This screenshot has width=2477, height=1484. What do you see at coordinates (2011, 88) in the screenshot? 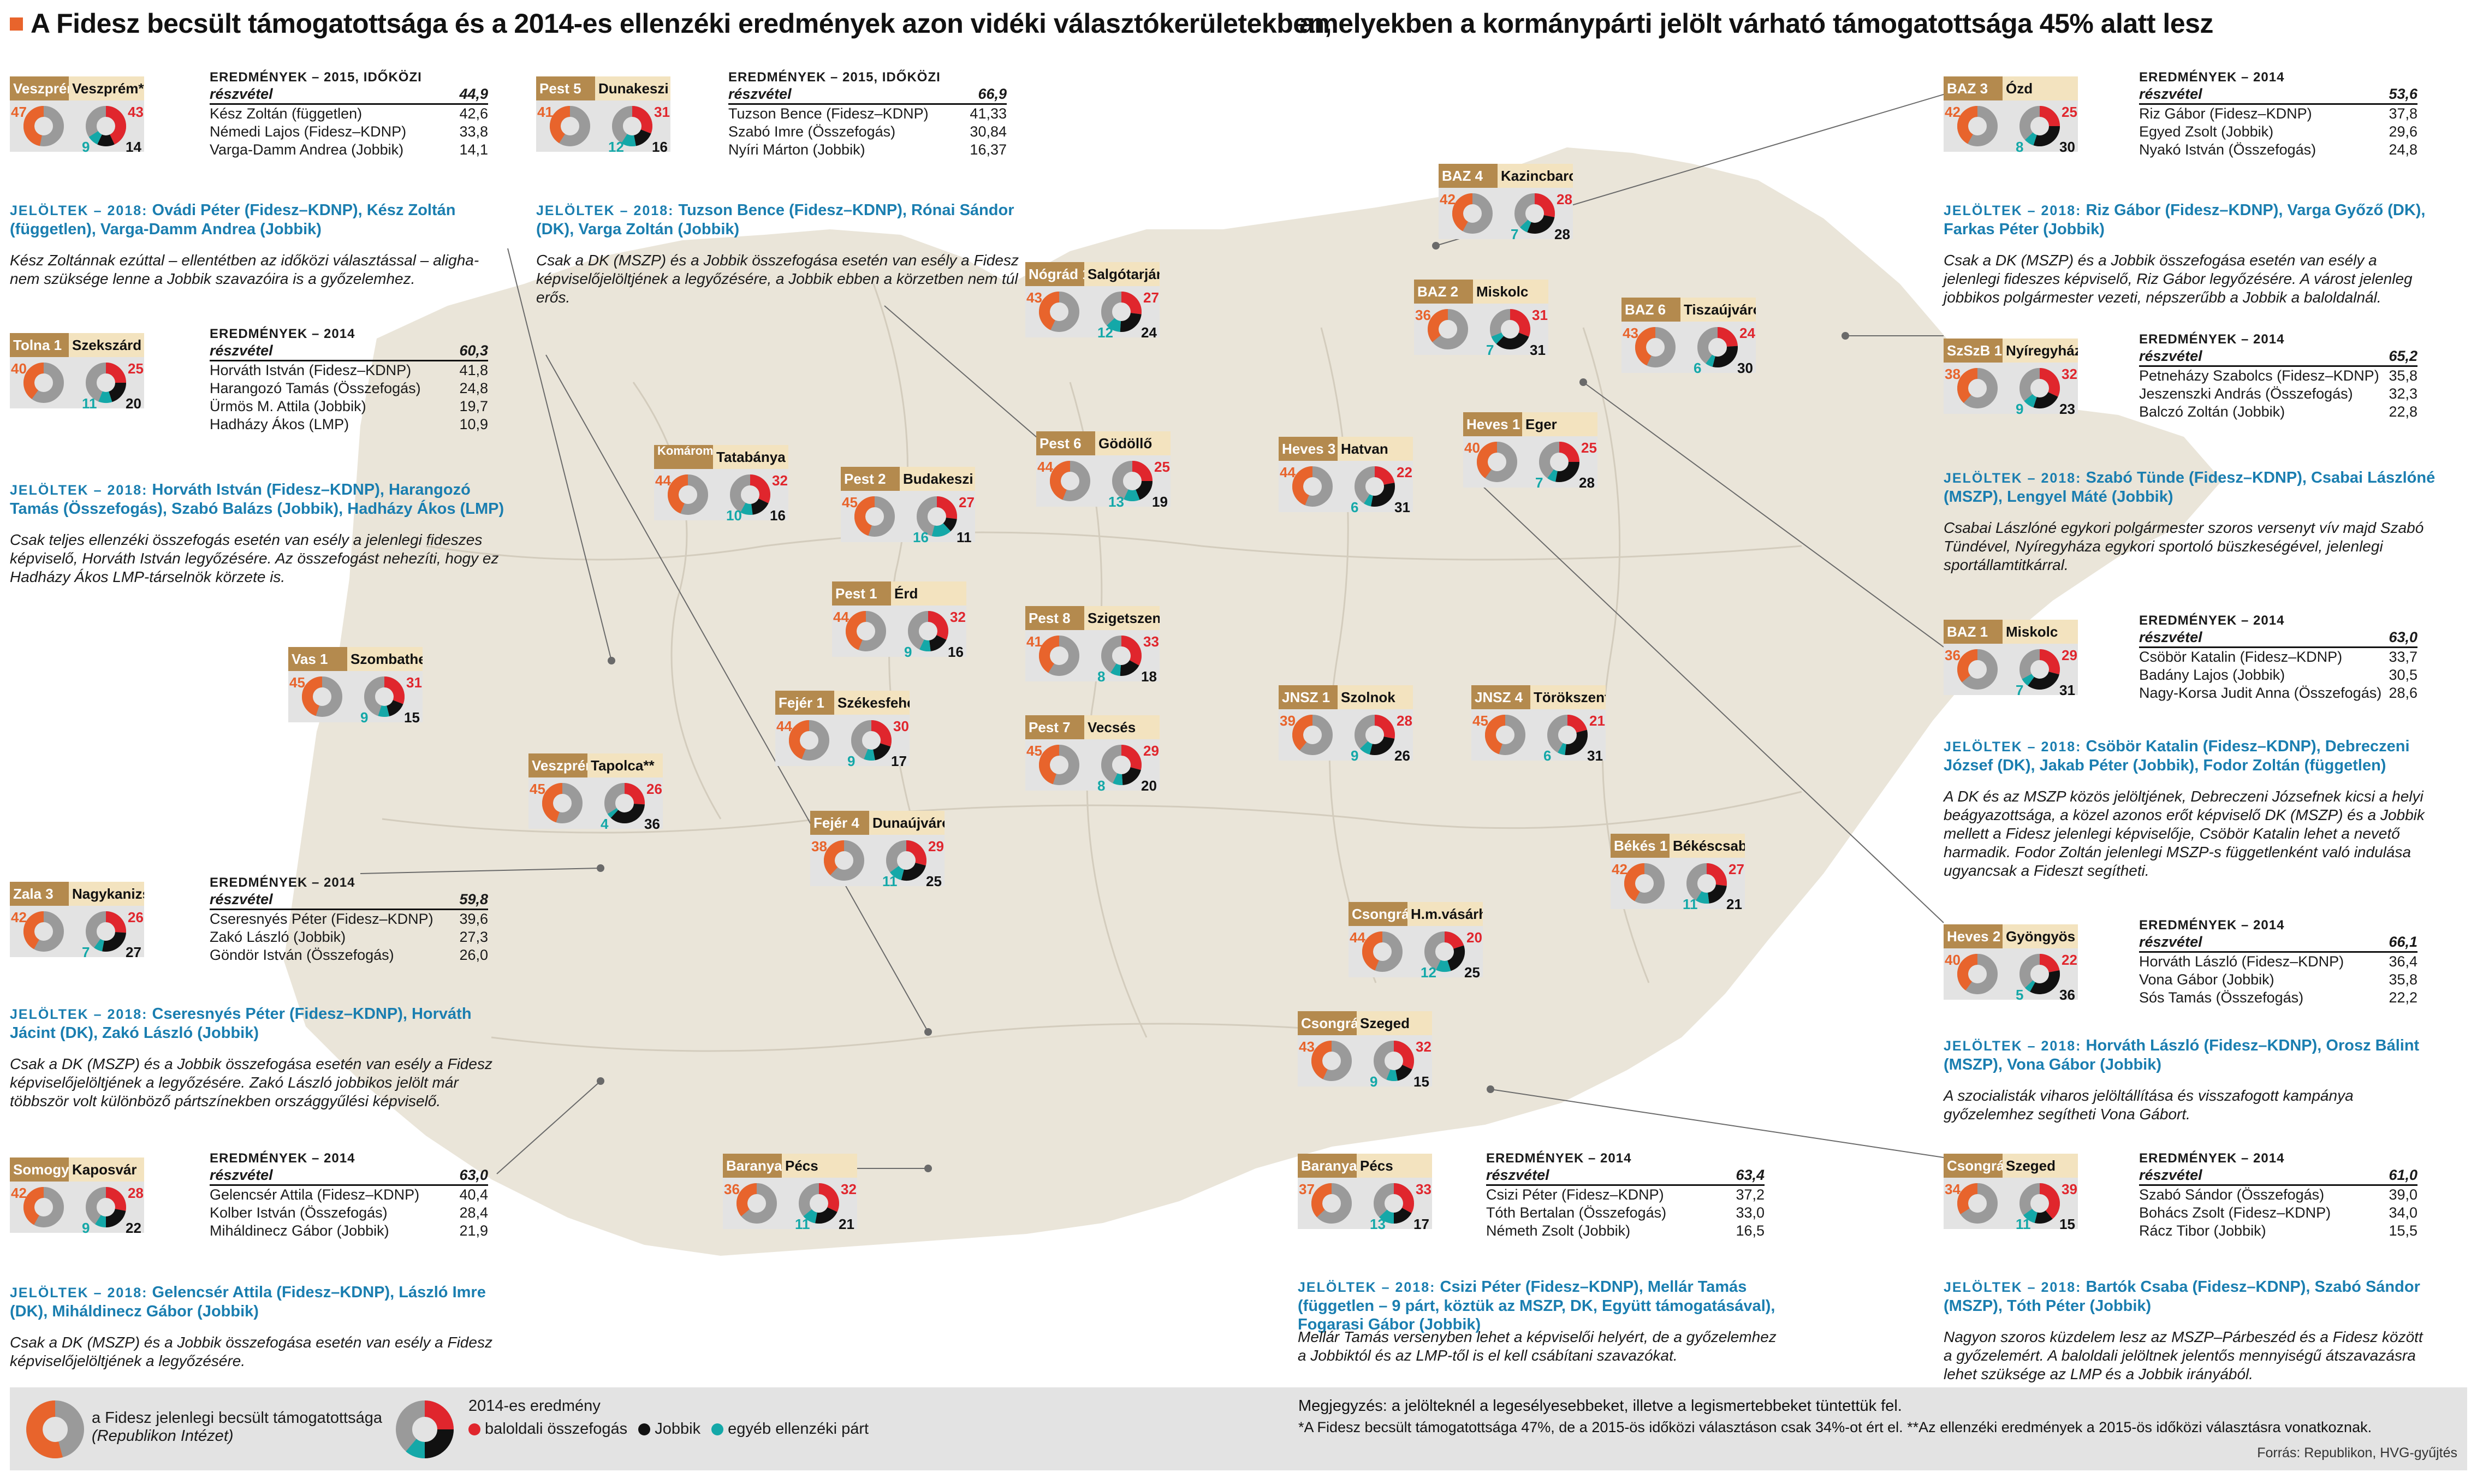
I see `district-header: BAZ 3 Ózd` at bounding box center [2011, 88].